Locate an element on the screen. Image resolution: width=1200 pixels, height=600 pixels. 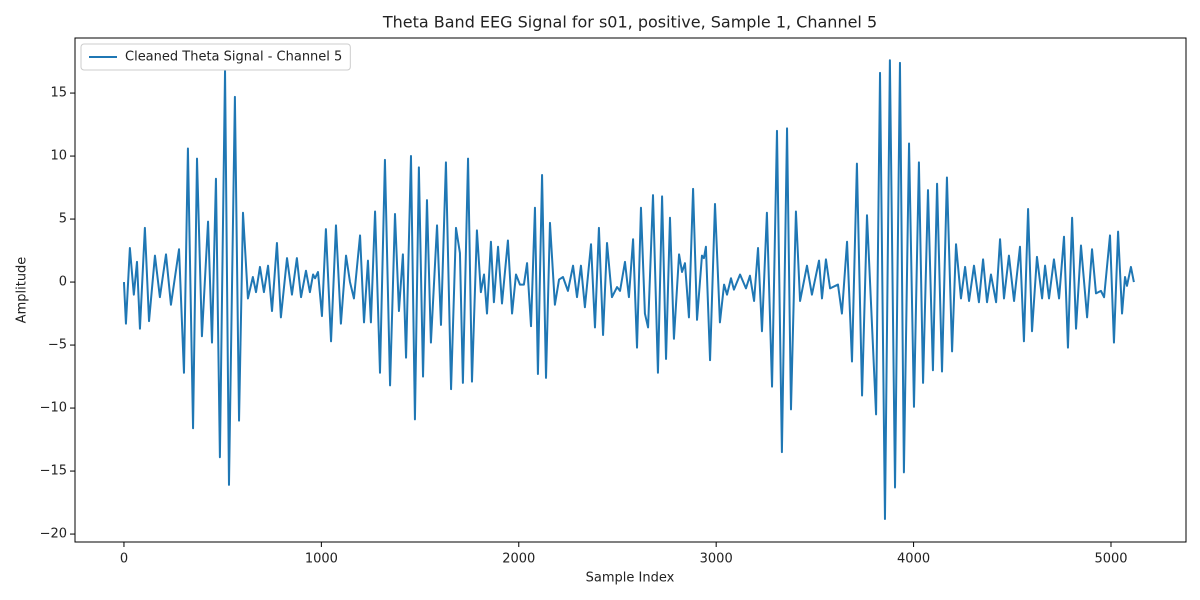
y-tick-label: −15 is located at coordinates (53, 471).